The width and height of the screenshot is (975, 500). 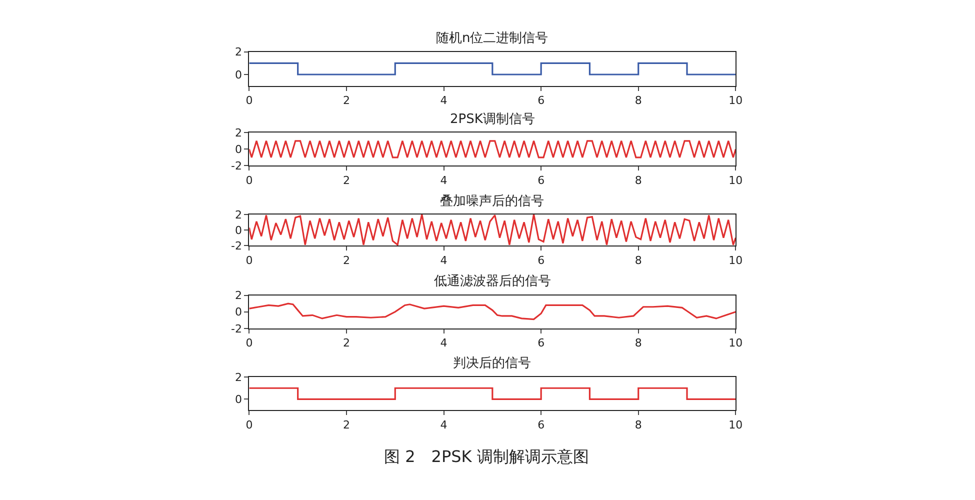 What do you see at coordinates (492, 281) in the screenshot?
I see `chart-title: 低通滤波器后的信号` at bounding box center [492, 281].